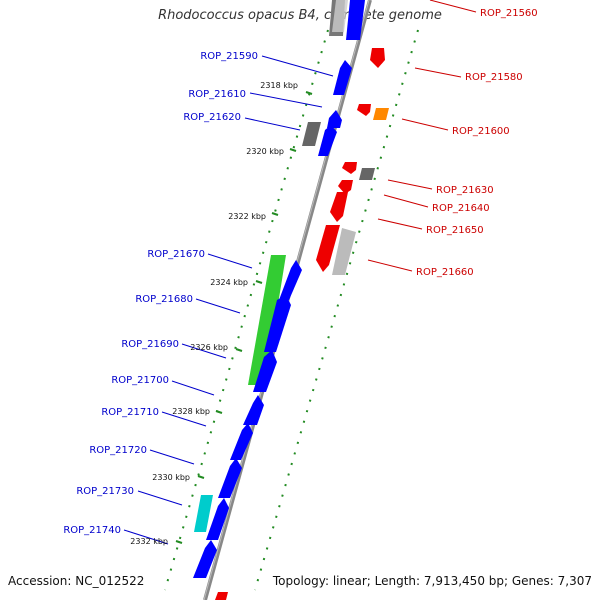 This screenshot has width=600, height=600. What do you see at coordinates (150, 344) in the screenshot?
I see `gene-label: ROP_21690` at bounding box center [150, 344].